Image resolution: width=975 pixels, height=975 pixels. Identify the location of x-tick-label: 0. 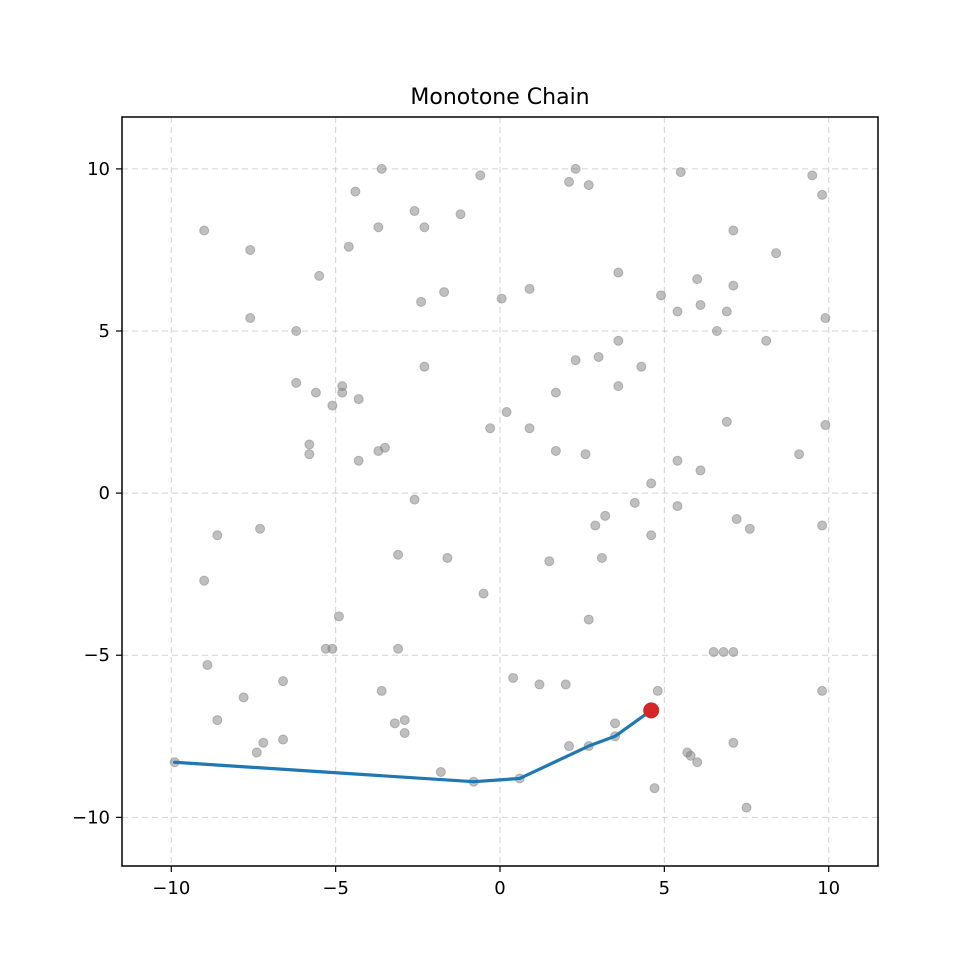
(499, 888).